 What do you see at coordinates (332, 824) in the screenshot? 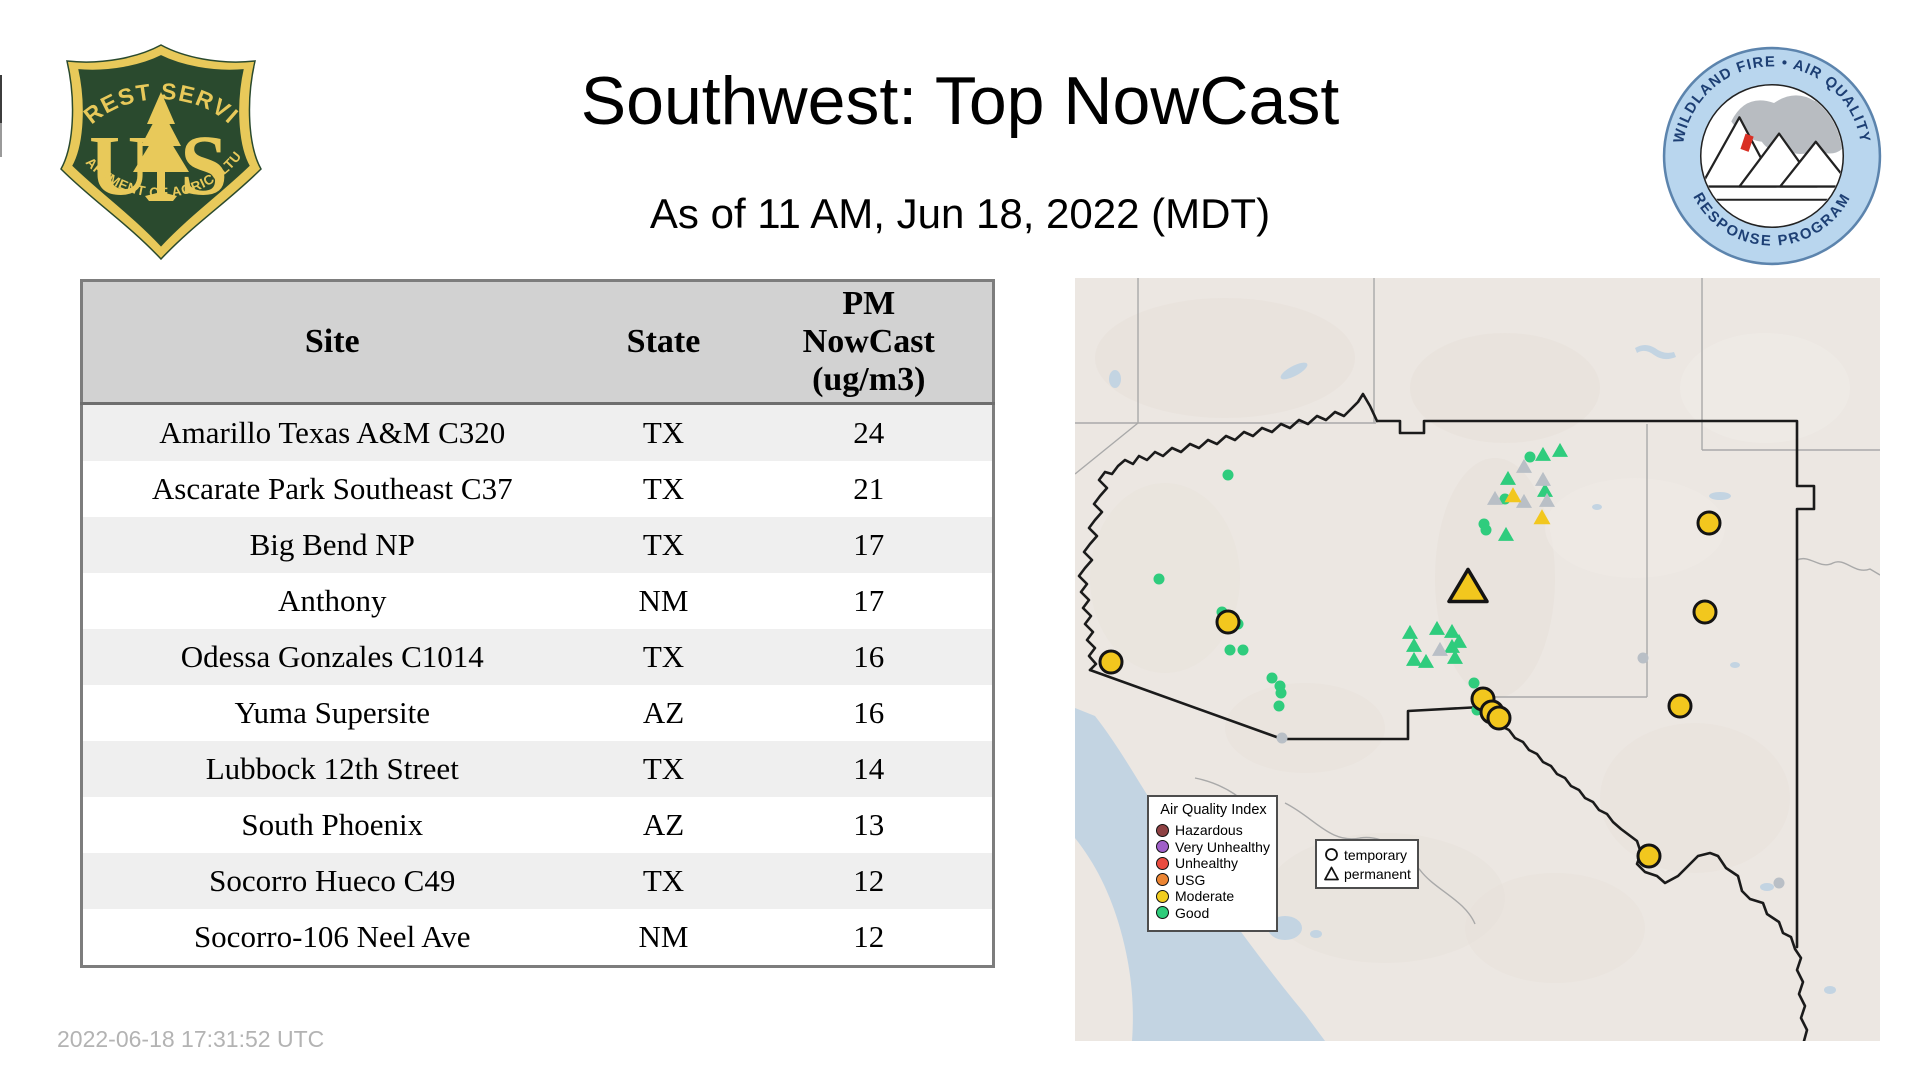
I see `site-cell: South Phoenix` at bounding box center [332, 824].